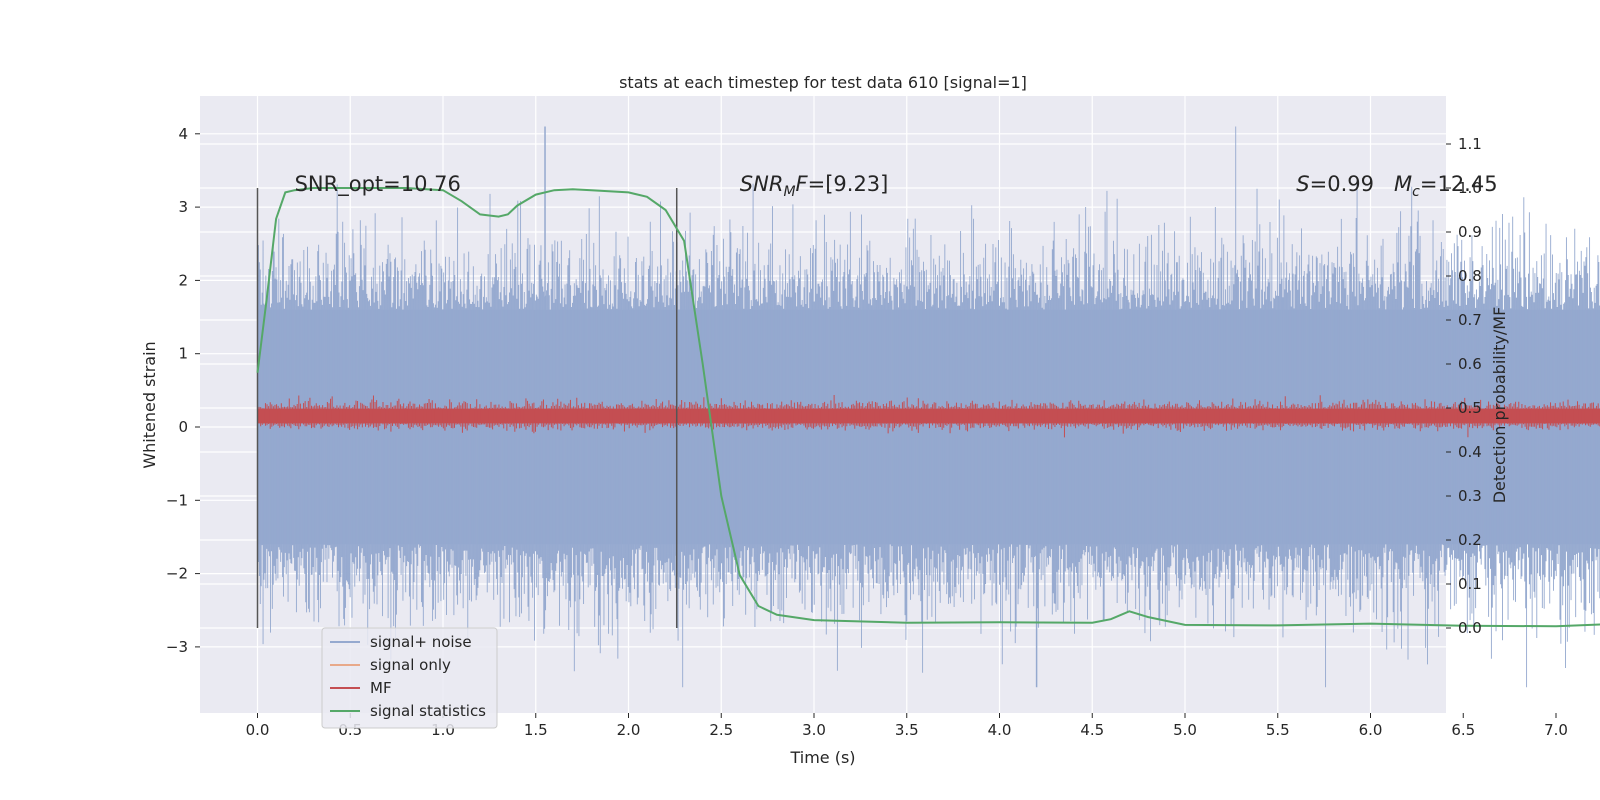 The width and height of the screenshot is (1600, 800). What do you see at coordinates (1000, 730) in the screenshot?
I see `x-tick-label: 4.0` at bounding box center [1000, 730].